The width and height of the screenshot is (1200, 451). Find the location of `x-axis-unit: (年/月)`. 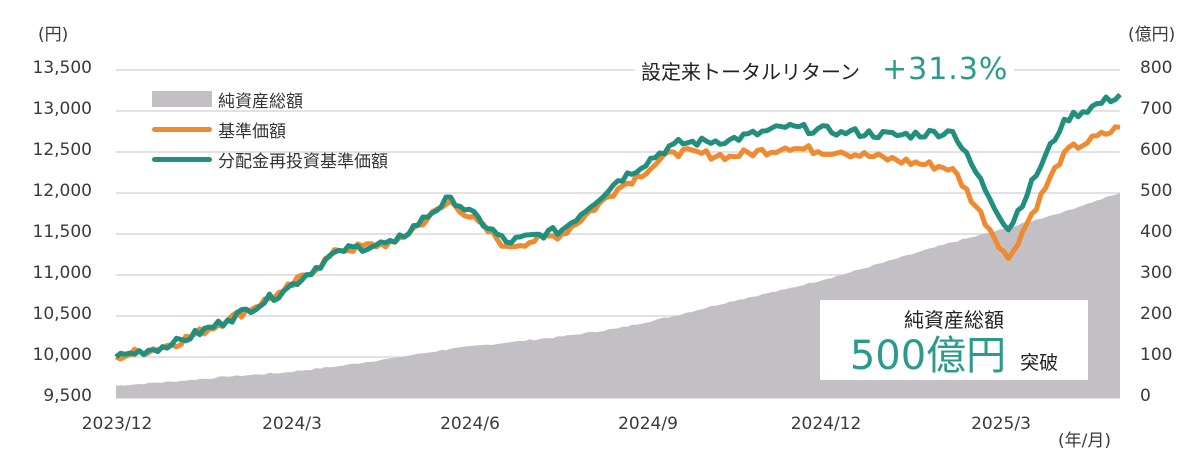

x-axis-unit: (年/月) is located at coordinates (1084, 441).